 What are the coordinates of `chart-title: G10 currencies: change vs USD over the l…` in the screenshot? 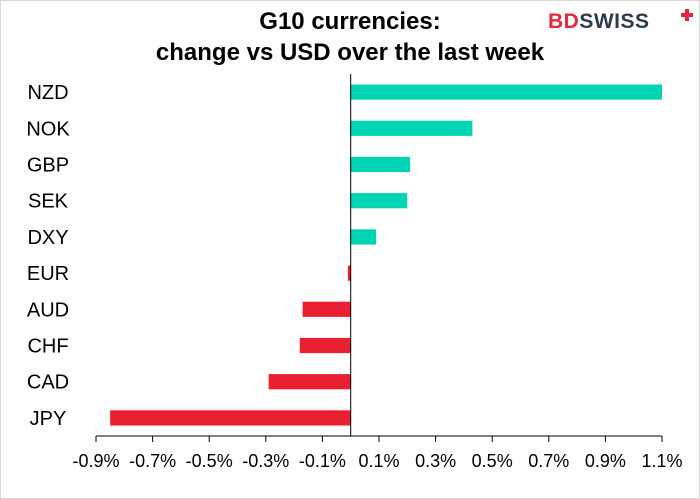 It's located at (350, 37).